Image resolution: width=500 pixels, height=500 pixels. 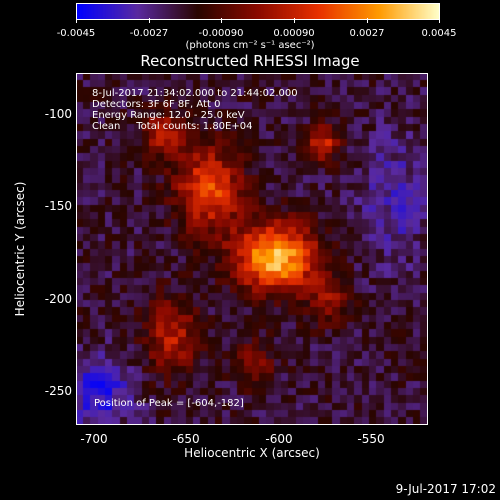 I want to click on y-tick-label: -150, so click(x=58, y=206).